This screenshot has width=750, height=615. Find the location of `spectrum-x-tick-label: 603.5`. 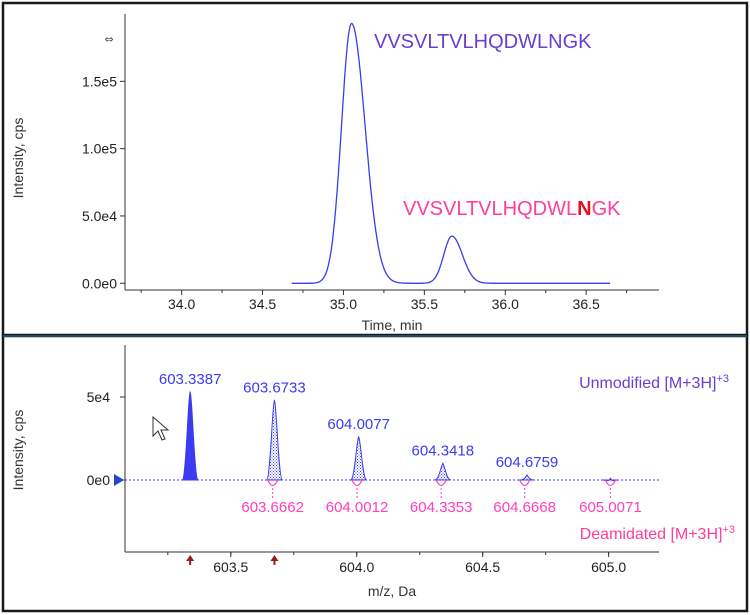

spectrum-x-tick-label: 603.5 is located at coordinates (230, 567).